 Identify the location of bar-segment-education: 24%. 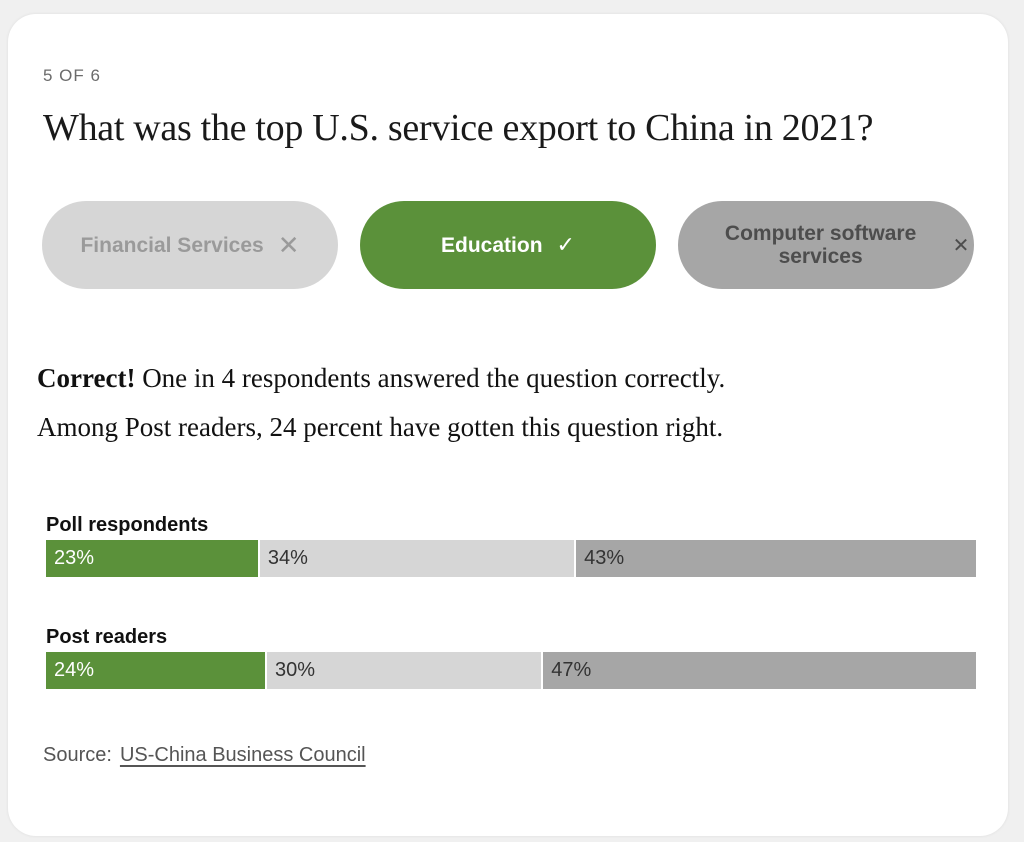
(156, 670).